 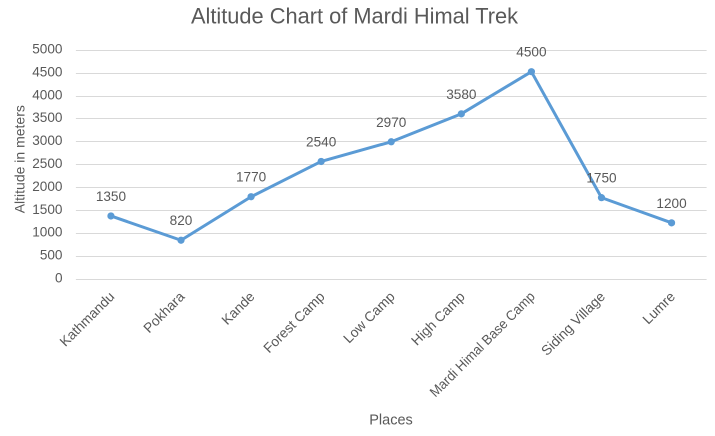 I want to click on svg-text:Altitude Chart of Mardi Himal: Altitude Chart of Mardi Himal Trek, so click(x=354, y=16).